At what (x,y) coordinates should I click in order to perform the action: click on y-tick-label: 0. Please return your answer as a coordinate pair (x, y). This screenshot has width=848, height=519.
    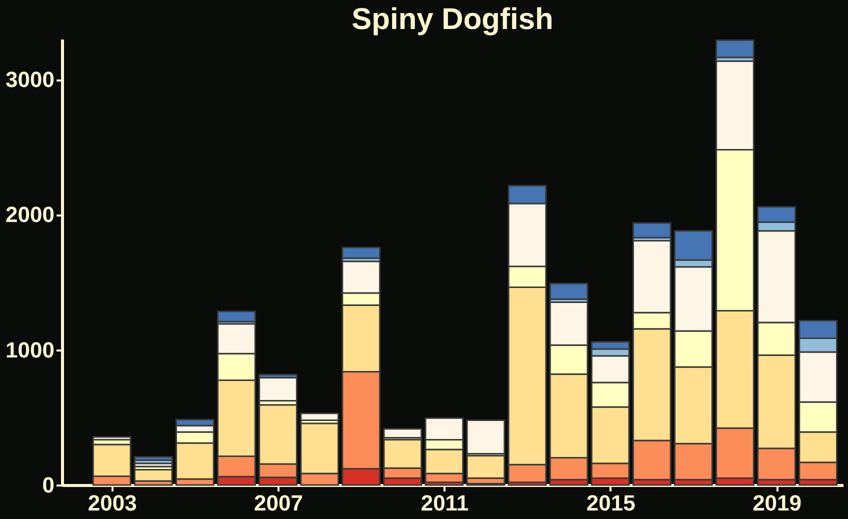
    Looking at the image, I should click on (48, 485).